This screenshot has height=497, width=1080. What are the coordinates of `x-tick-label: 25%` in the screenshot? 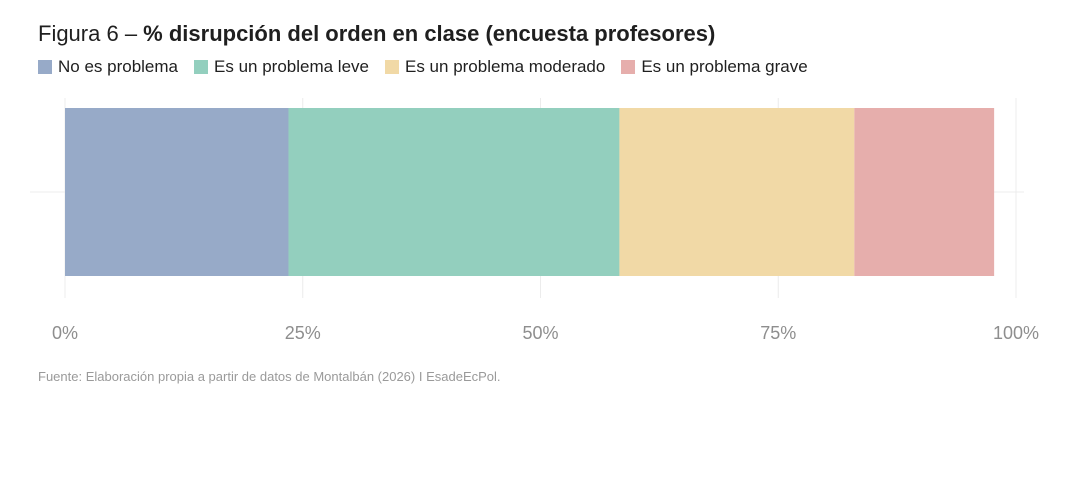 It's located at (303, 333).